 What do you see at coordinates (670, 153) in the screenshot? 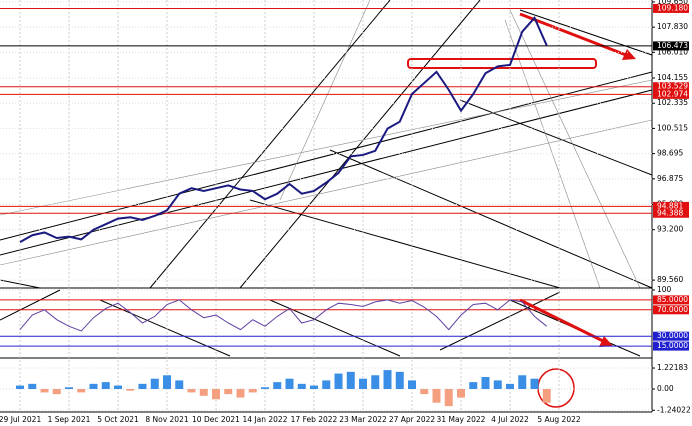
I see `y-tick-label: 98.695` at bounding box center [670, 153].